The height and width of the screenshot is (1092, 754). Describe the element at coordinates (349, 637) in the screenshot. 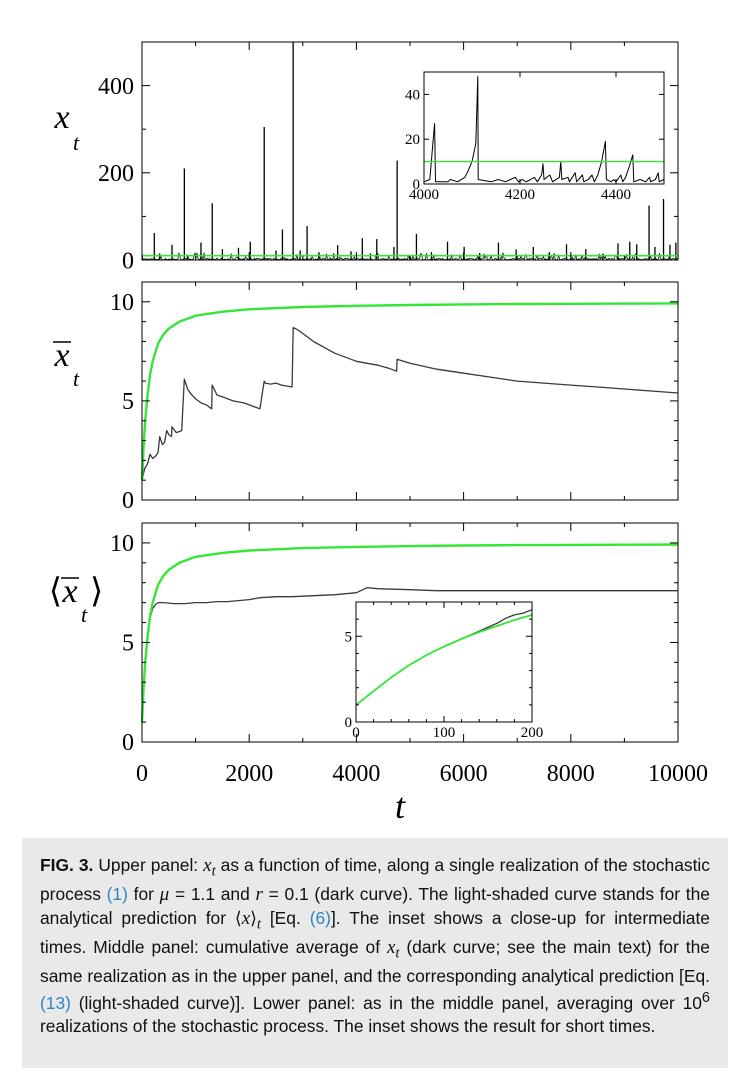

I see `lower-inset-ytick-label: 5` at that location.